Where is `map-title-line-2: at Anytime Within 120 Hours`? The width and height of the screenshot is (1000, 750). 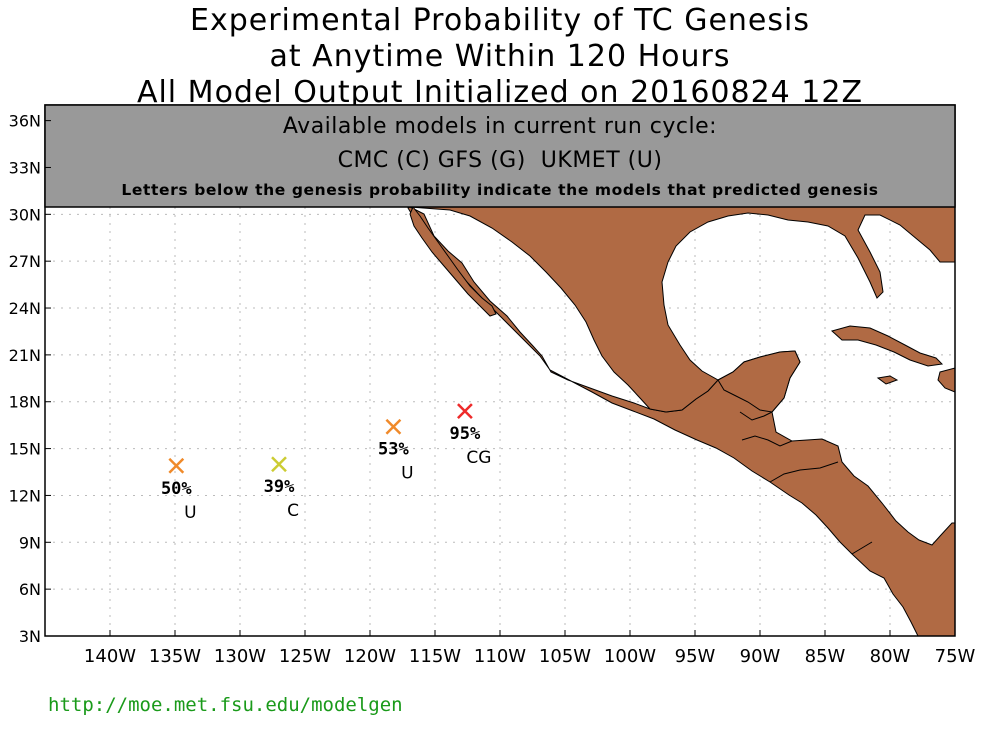
map-title-line-2: at Anytime Within 120 Hours is located at coordinates (500, 56).